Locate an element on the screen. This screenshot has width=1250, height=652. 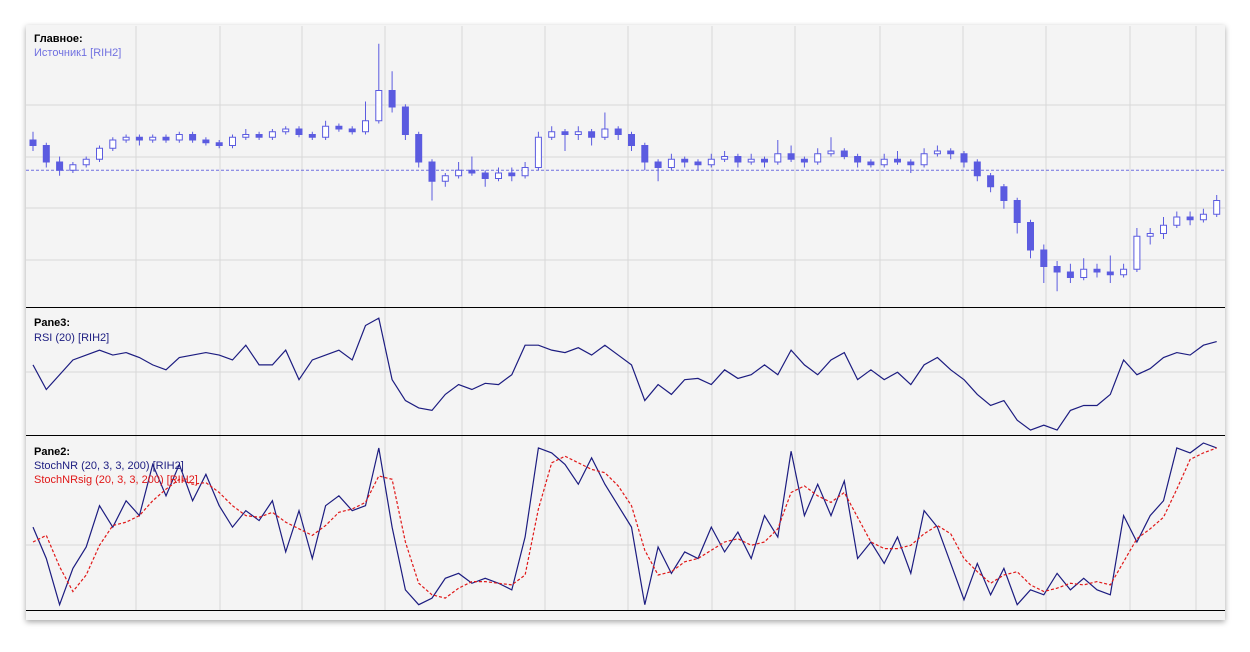
legend-entry: Источник1 [RIH2] is located at coordinates (77, 53).